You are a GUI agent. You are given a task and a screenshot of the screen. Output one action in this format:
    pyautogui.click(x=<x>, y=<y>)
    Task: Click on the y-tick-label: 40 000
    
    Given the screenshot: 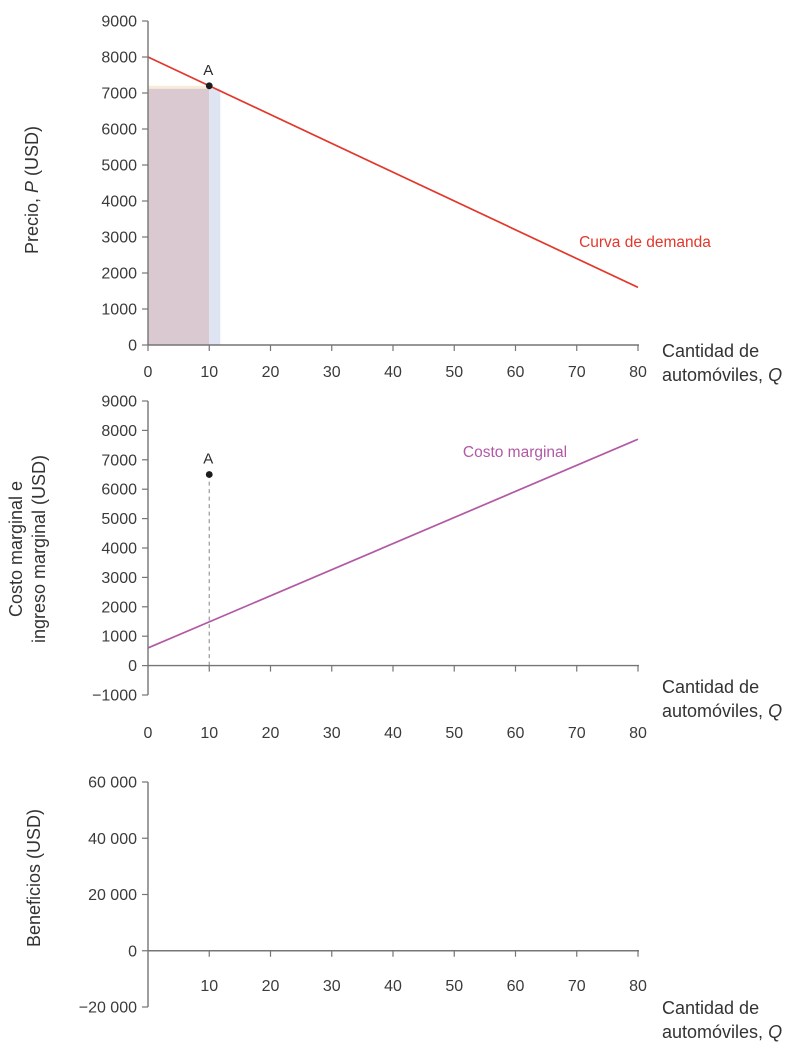 What is the action you would take?
    pyautogui.click(x=112, y=839)
    